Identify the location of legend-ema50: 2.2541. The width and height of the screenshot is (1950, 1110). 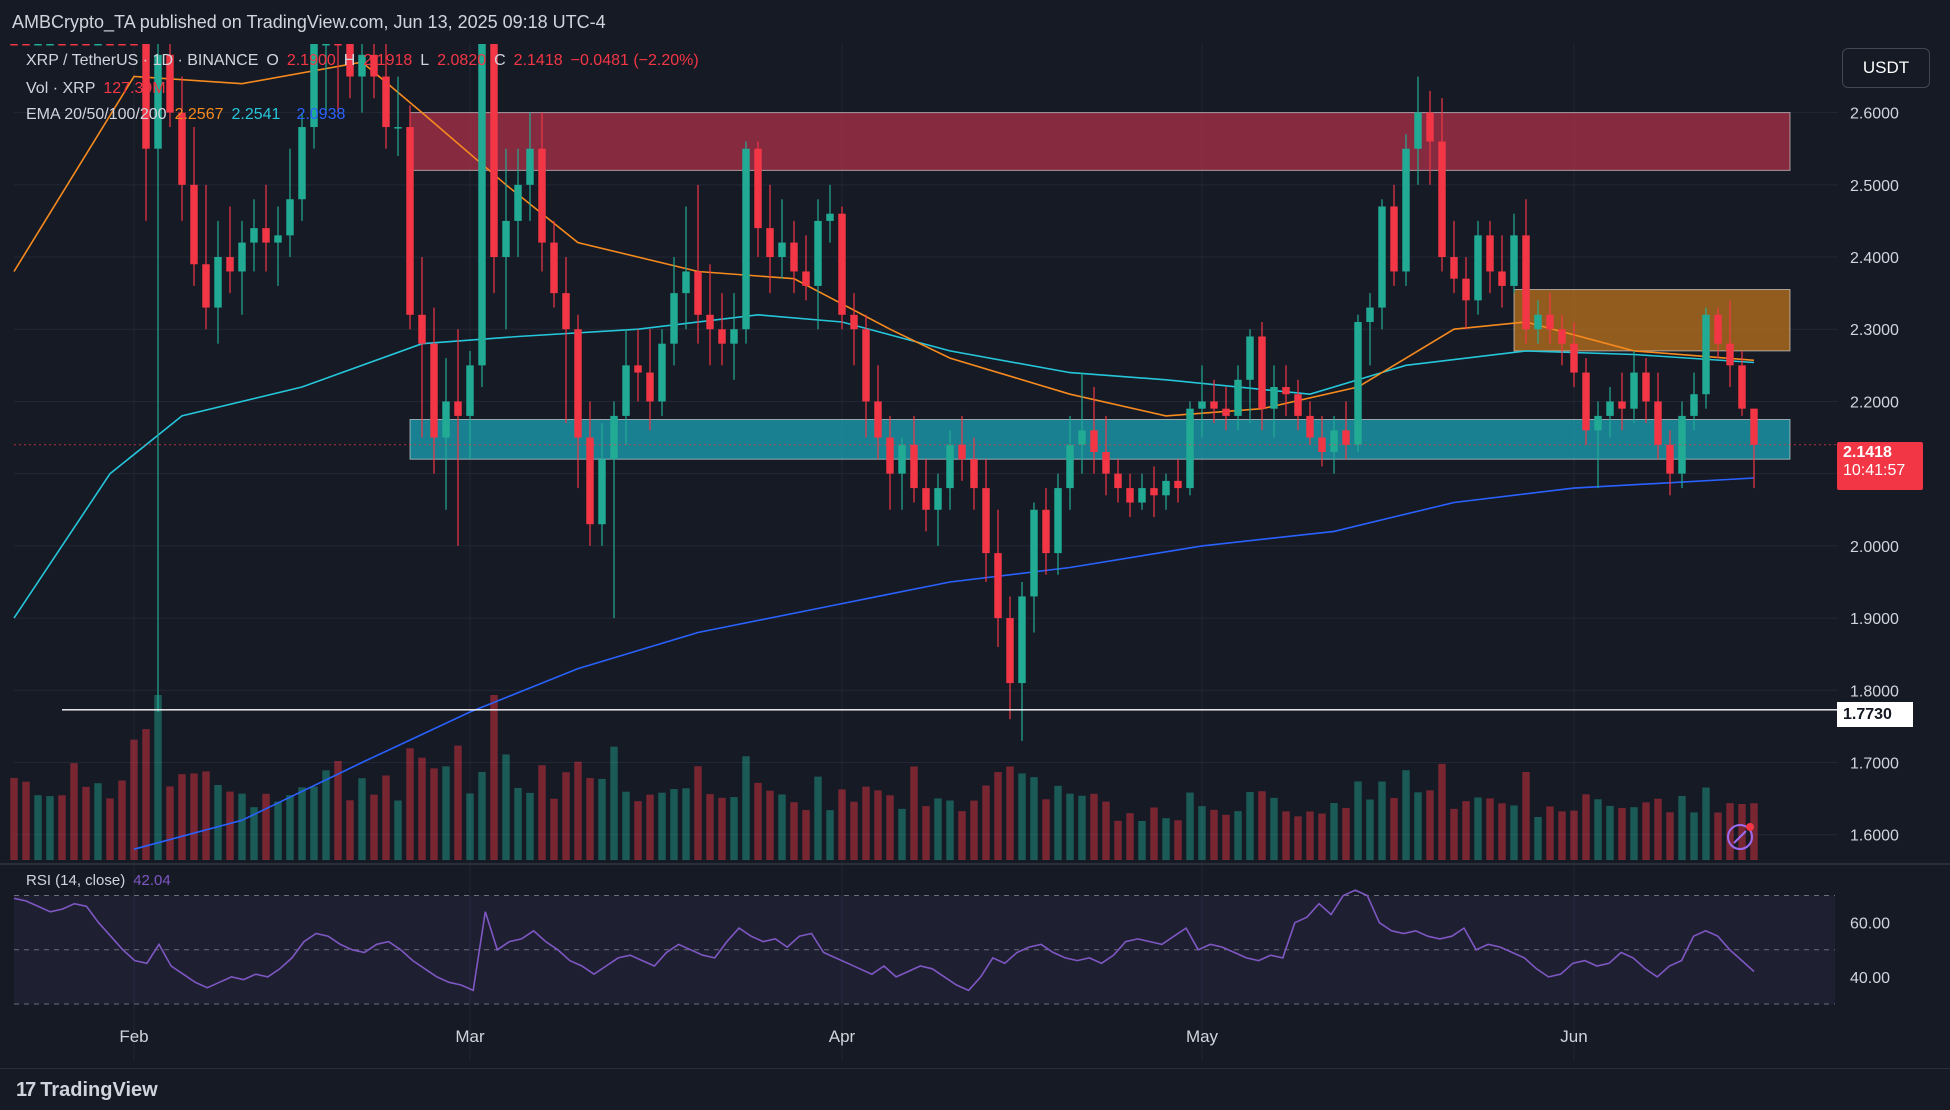
(256, 114).